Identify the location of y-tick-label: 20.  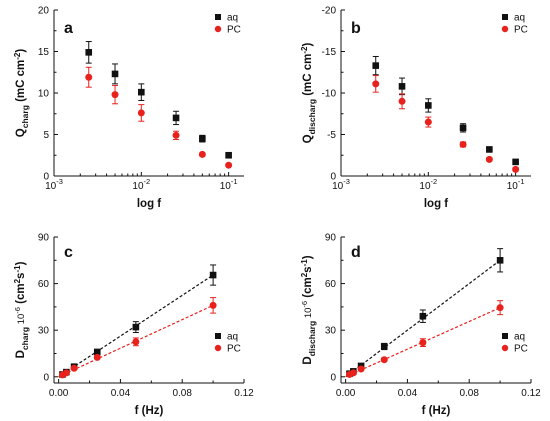
(44, 11).